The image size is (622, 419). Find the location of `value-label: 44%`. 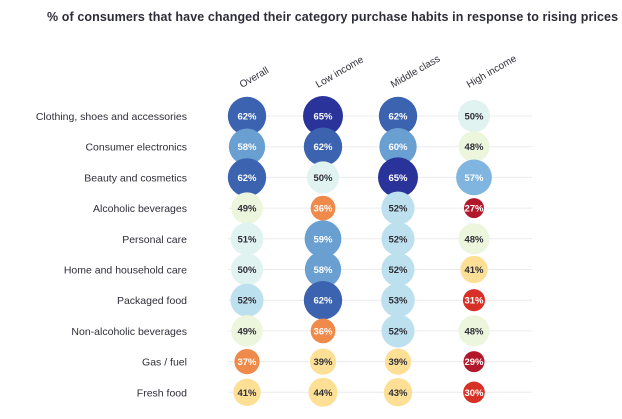

value-label: 44% is located at coordinates (323, 393).